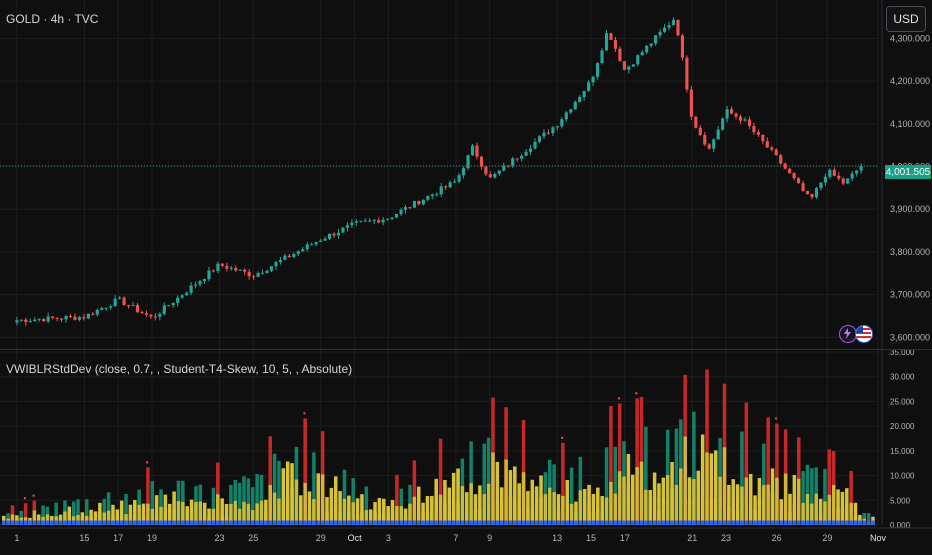  What do you see at coordinates (625, 538) in the screenshot?
I see `time-axis-label: 17` at bounding box center [625, 538].